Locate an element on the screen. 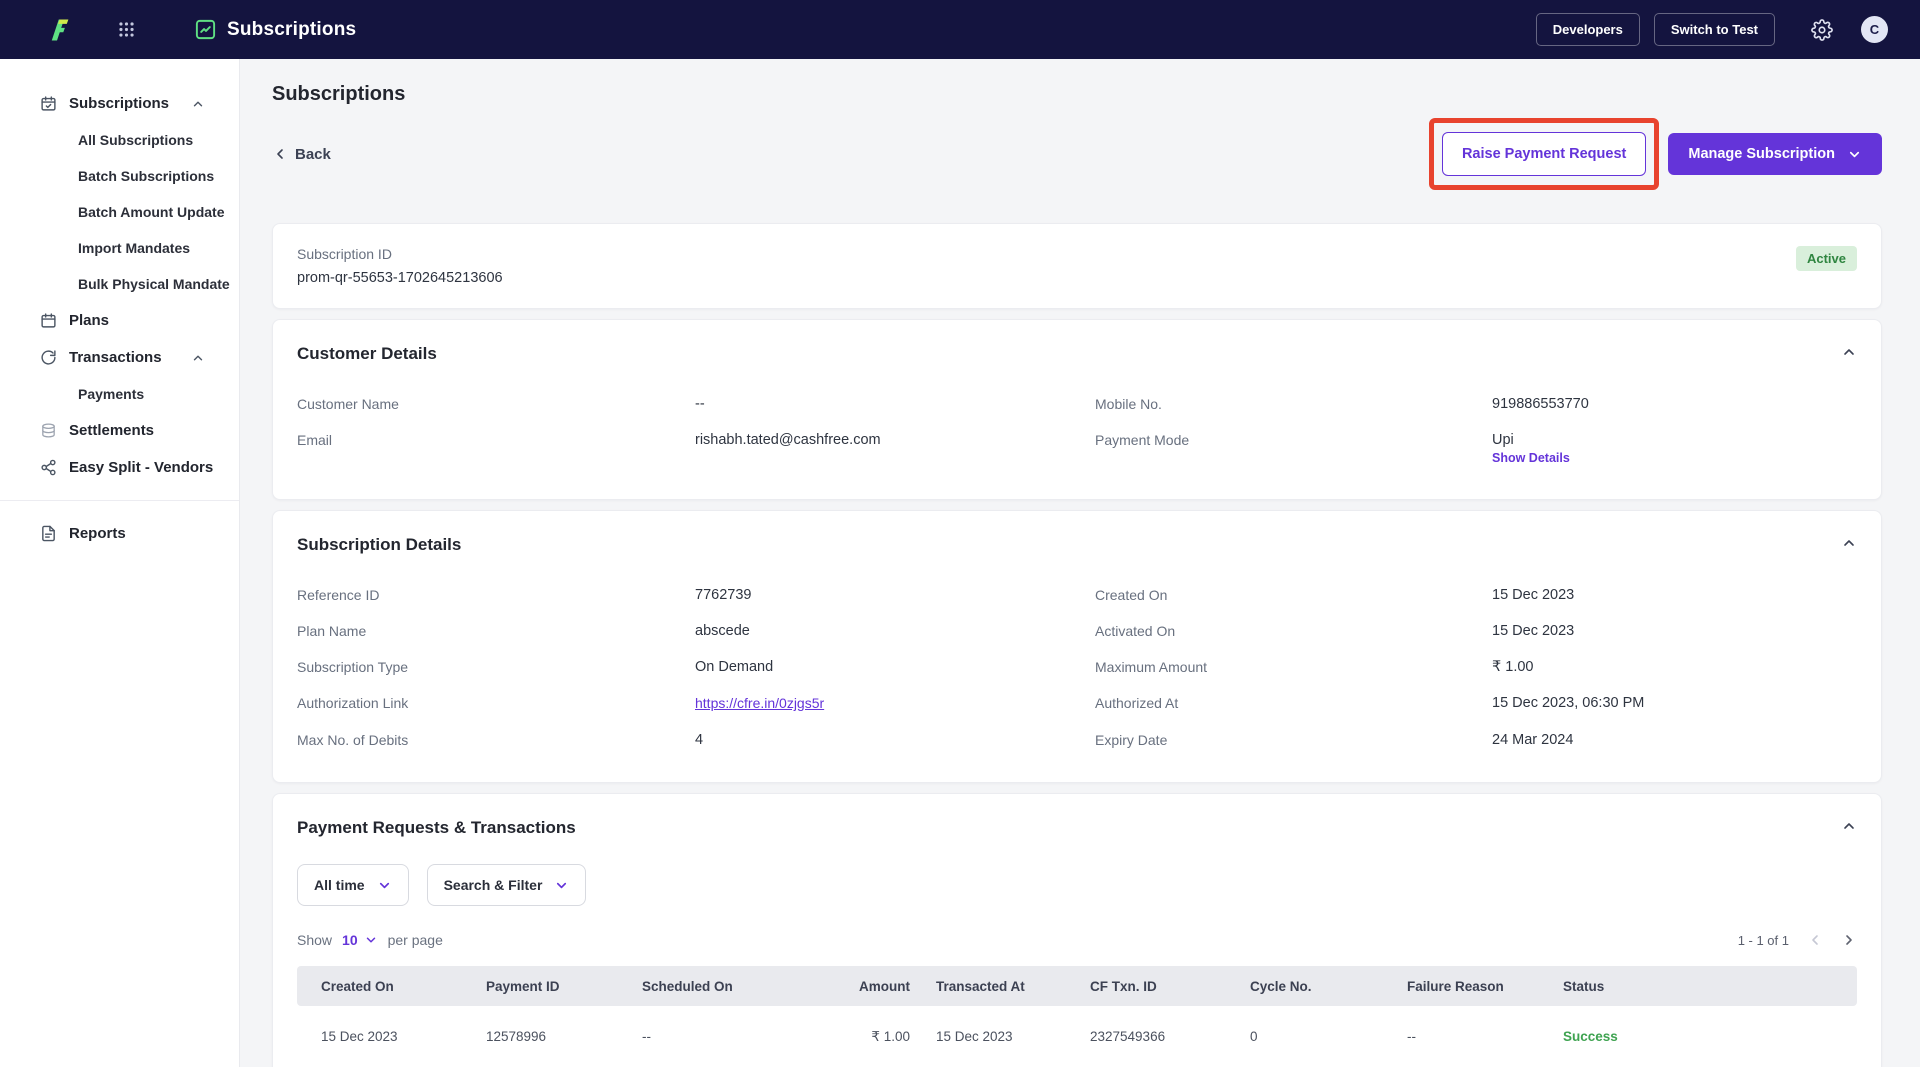  app-title-group: Subscriptions is located at coordinates (275, 29).